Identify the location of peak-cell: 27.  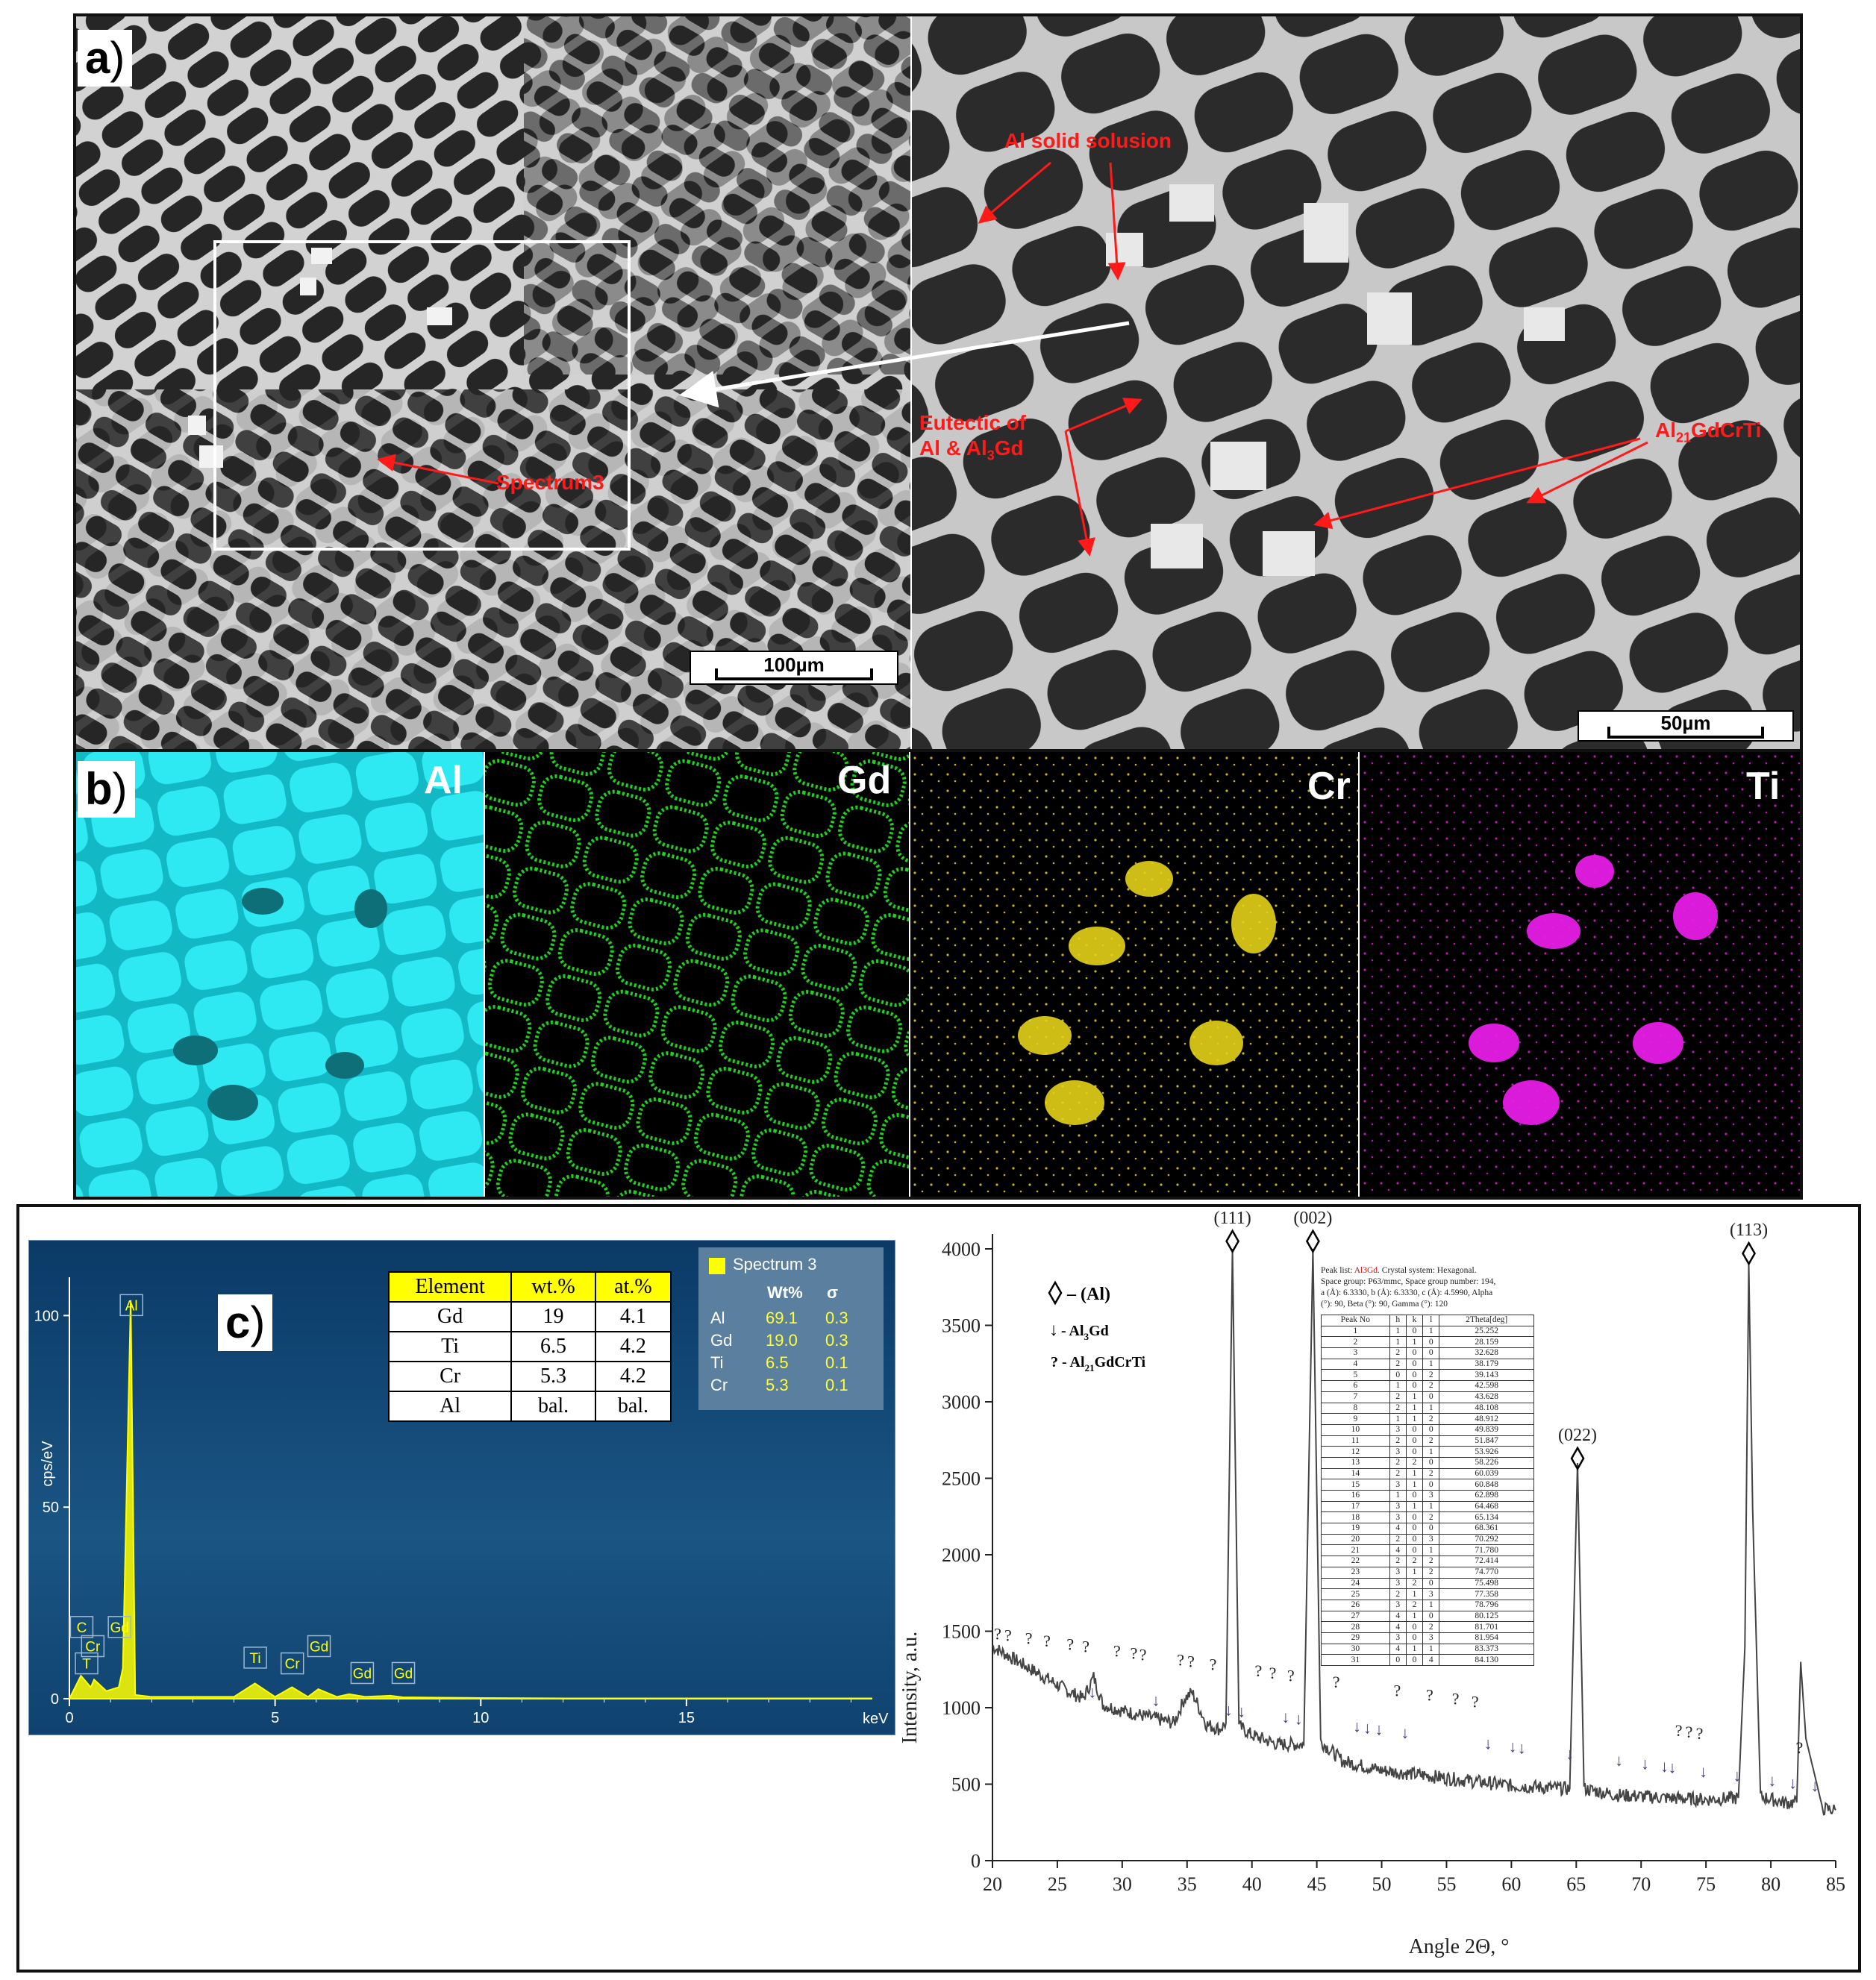
(1355, 1617).